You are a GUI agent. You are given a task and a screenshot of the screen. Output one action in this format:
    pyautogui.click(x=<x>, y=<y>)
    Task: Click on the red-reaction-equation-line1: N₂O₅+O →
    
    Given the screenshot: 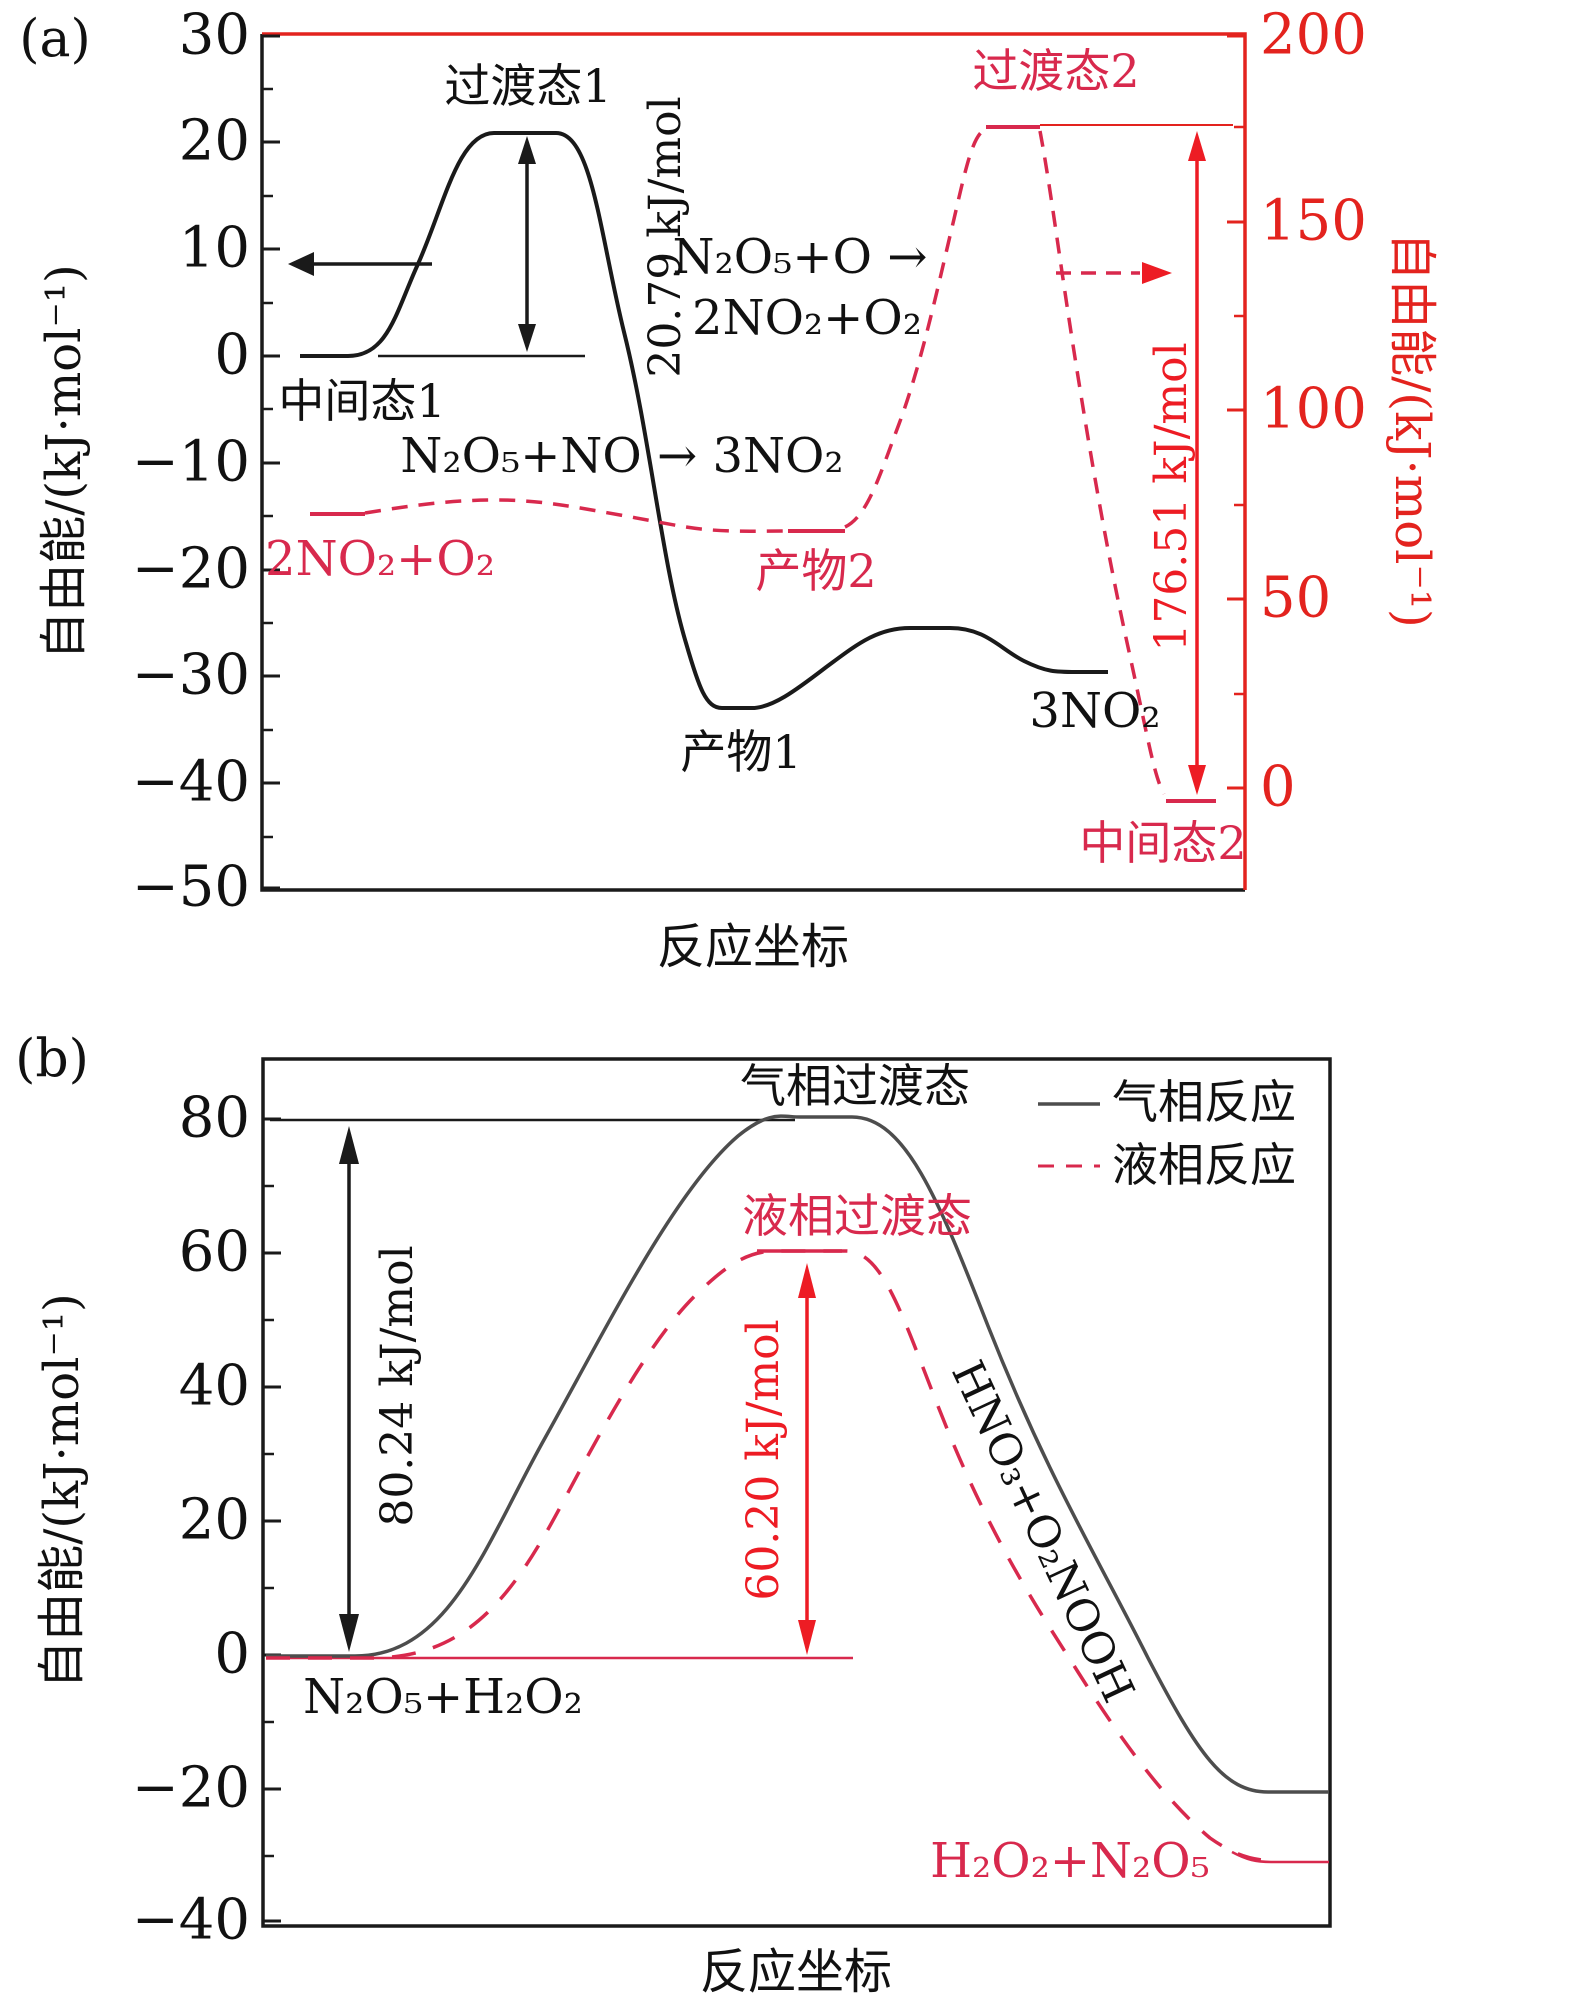 What is the action you would take?
    pyautogui.click(x=800, y=256)
    